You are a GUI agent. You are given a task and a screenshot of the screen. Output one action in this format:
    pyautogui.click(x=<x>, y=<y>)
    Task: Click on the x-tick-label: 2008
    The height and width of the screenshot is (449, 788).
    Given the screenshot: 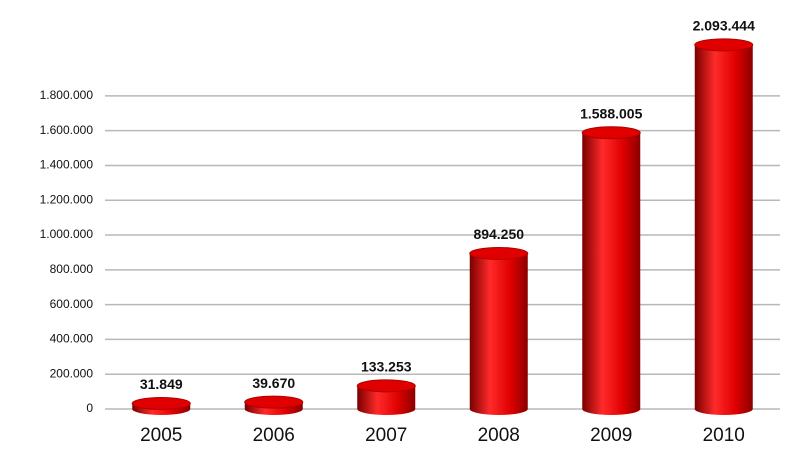 What is the action you would take?
    pyautogui.click(x=499, y=435)
    